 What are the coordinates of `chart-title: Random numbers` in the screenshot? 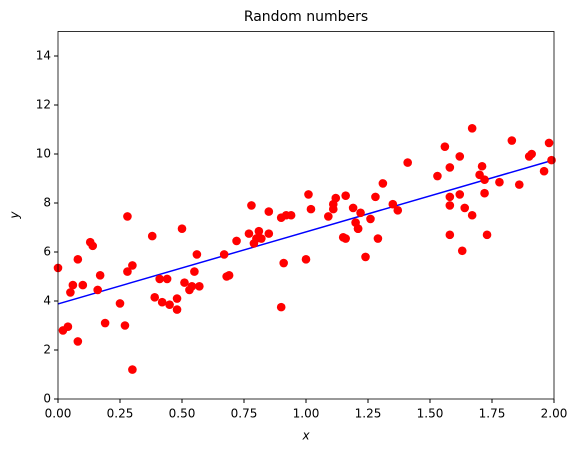 It's located at (306, 17).